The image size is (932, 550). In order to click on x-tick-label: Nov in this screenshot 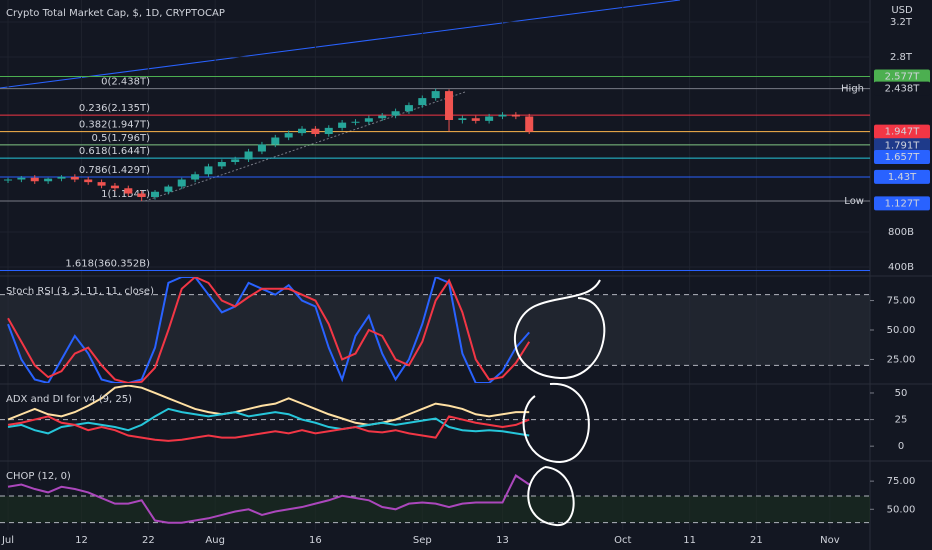, I will do `click(830, 540)`.